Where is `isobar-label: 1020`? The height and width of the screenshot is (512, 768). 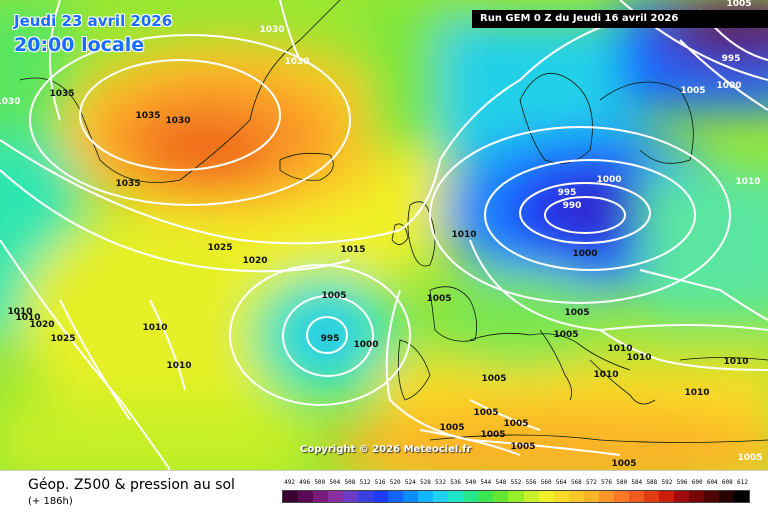
isobar-label: 1020 is located at coordinates (255, 261).